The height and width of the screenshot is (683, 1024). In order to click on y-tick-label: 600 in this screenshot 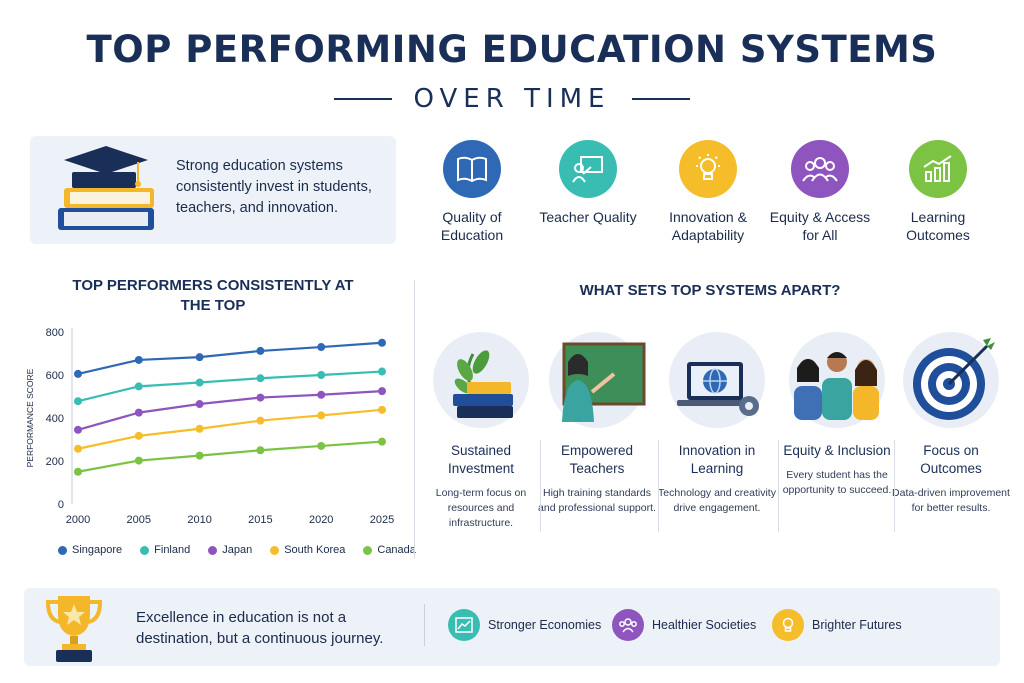, I will do `click(55, 376)`.